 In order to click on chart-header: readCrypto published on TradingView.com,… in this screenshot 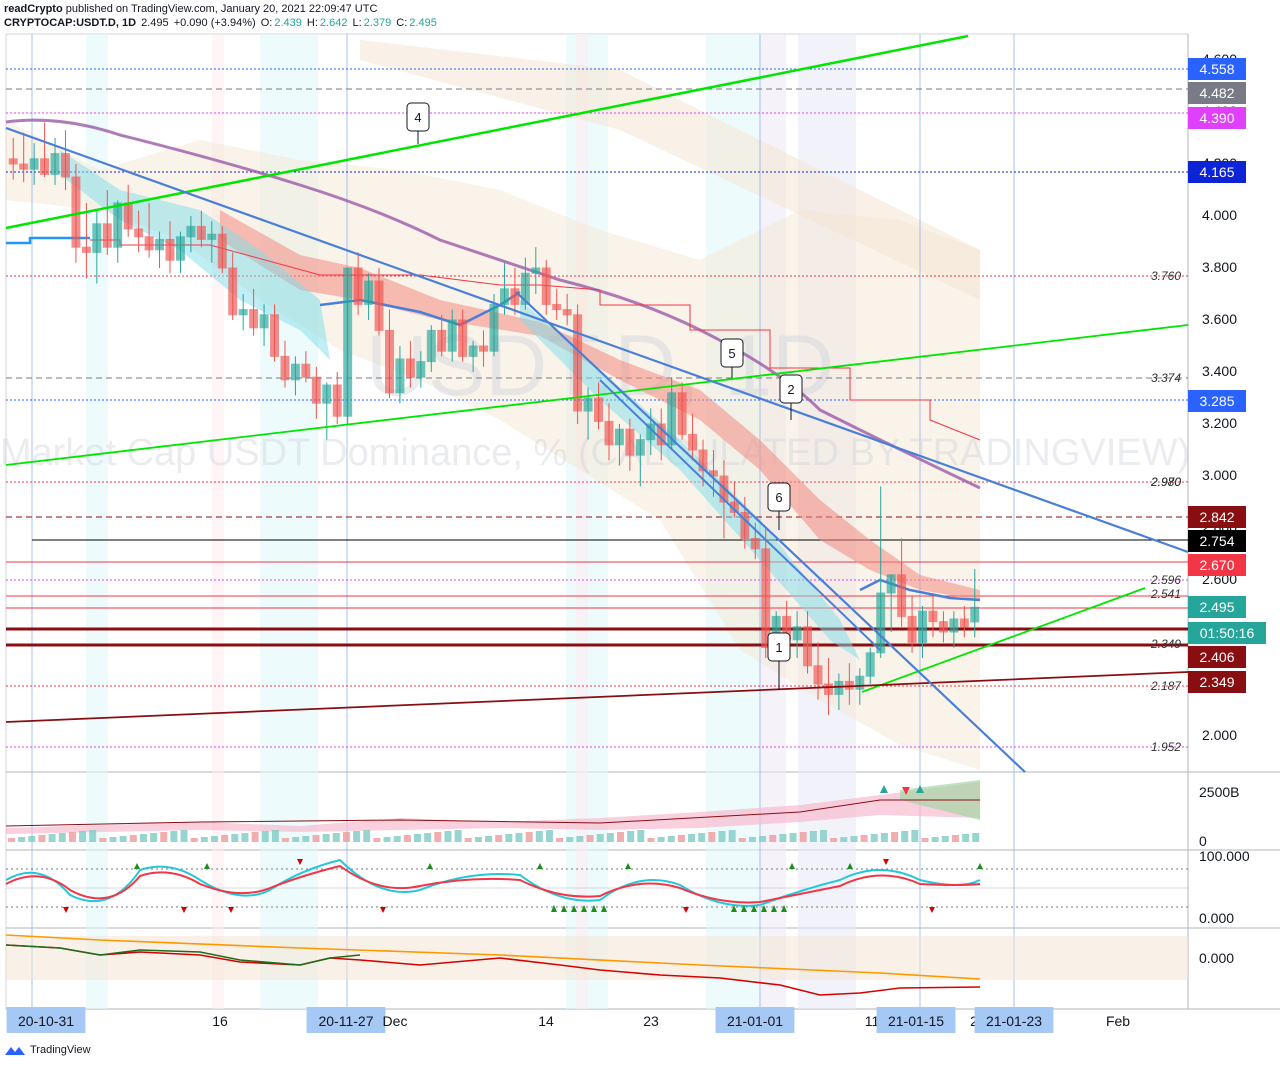, I will do `click(221, 16)`.